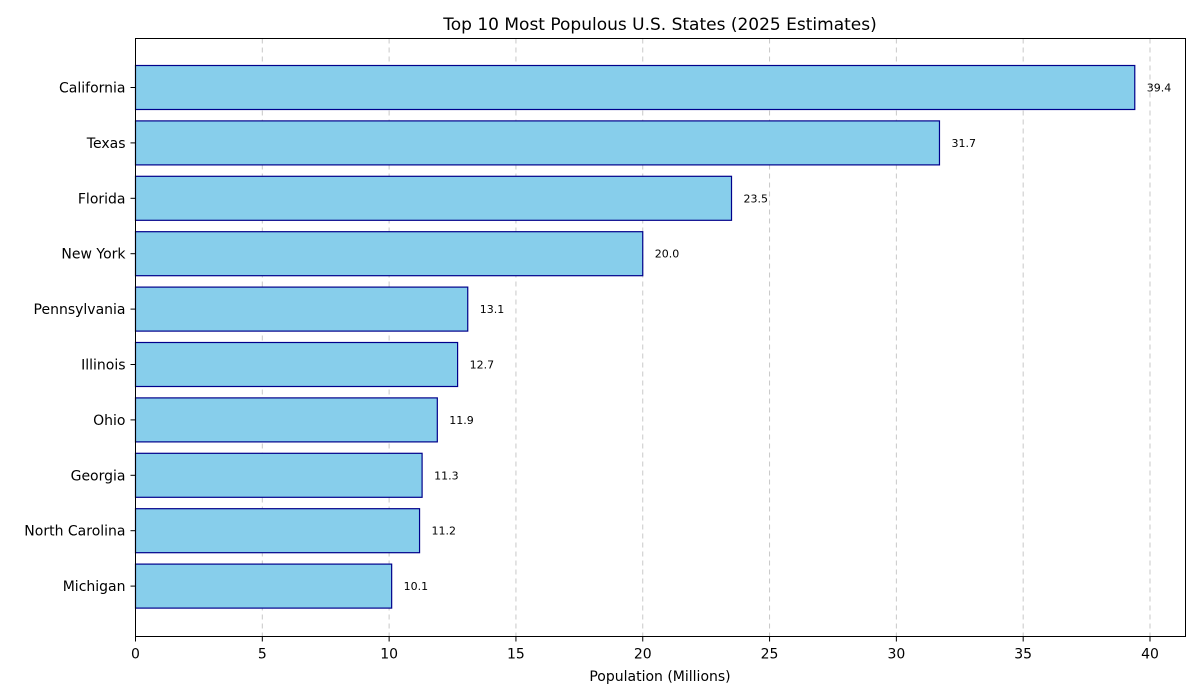 The width and height of the screenshot is (1200, 700). Describe the element at coordinates (635, 87) in the screenshot. I see `bar-california` at that location.